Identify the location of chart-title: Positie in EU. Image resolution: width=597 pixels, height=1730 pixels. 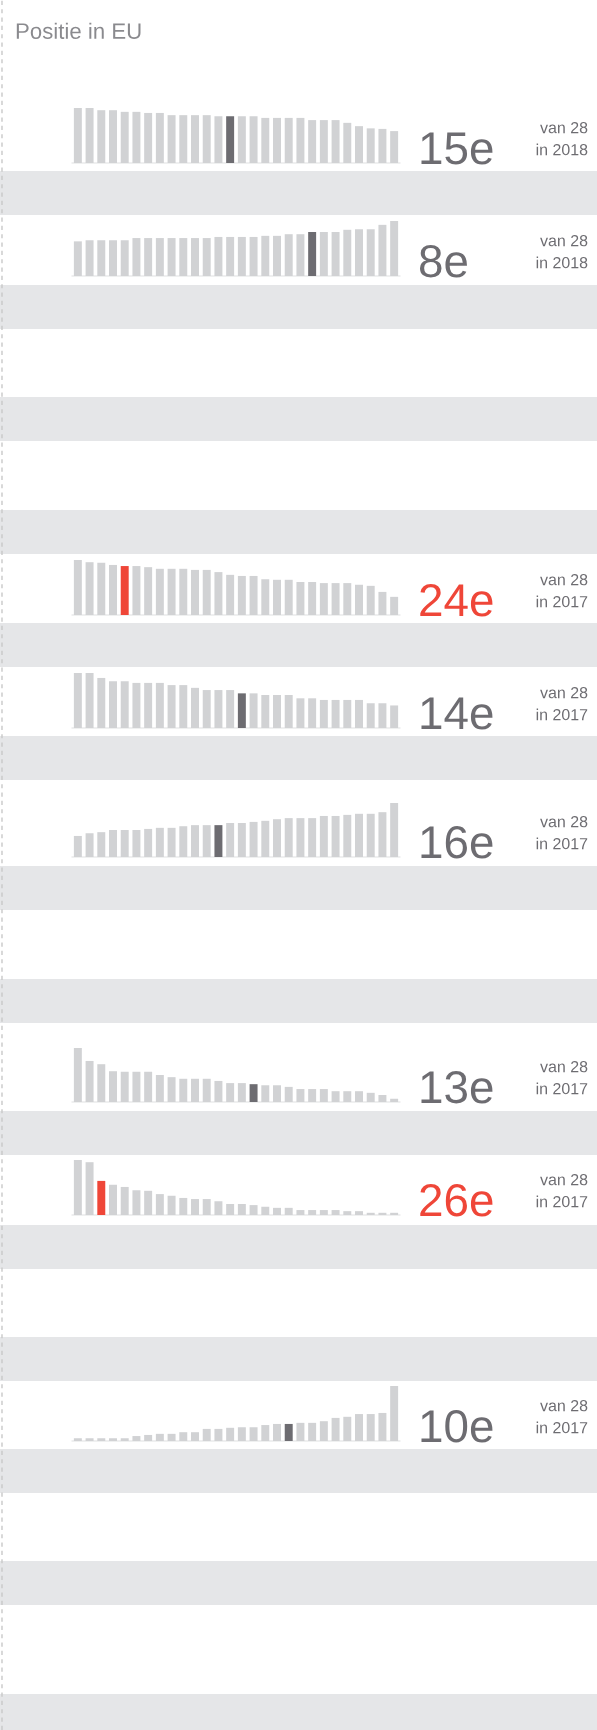
(78, 30).